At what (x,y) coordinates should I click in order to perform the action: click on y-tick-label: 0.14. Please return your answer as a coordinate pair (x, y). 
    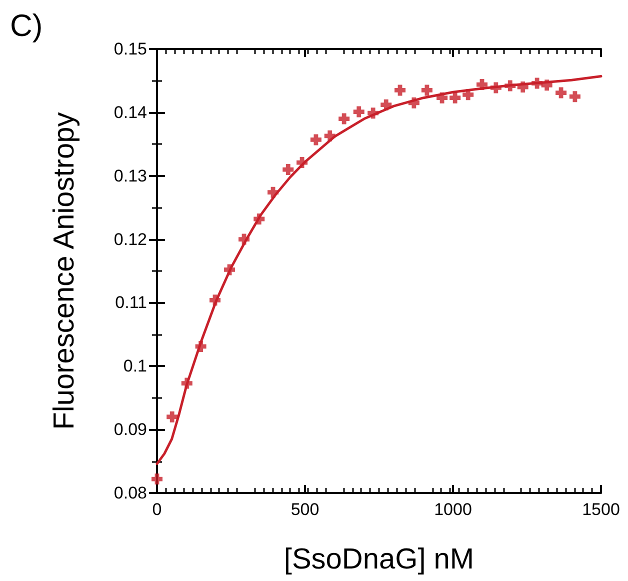
    Looking at the image, I should click on (130, 112).